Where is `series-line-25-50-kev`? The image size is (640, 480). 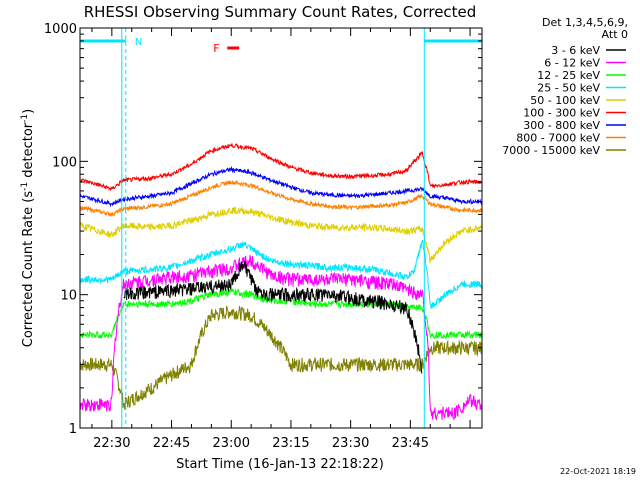
series-line-25-50-kev is located at coordinates (281, 274).